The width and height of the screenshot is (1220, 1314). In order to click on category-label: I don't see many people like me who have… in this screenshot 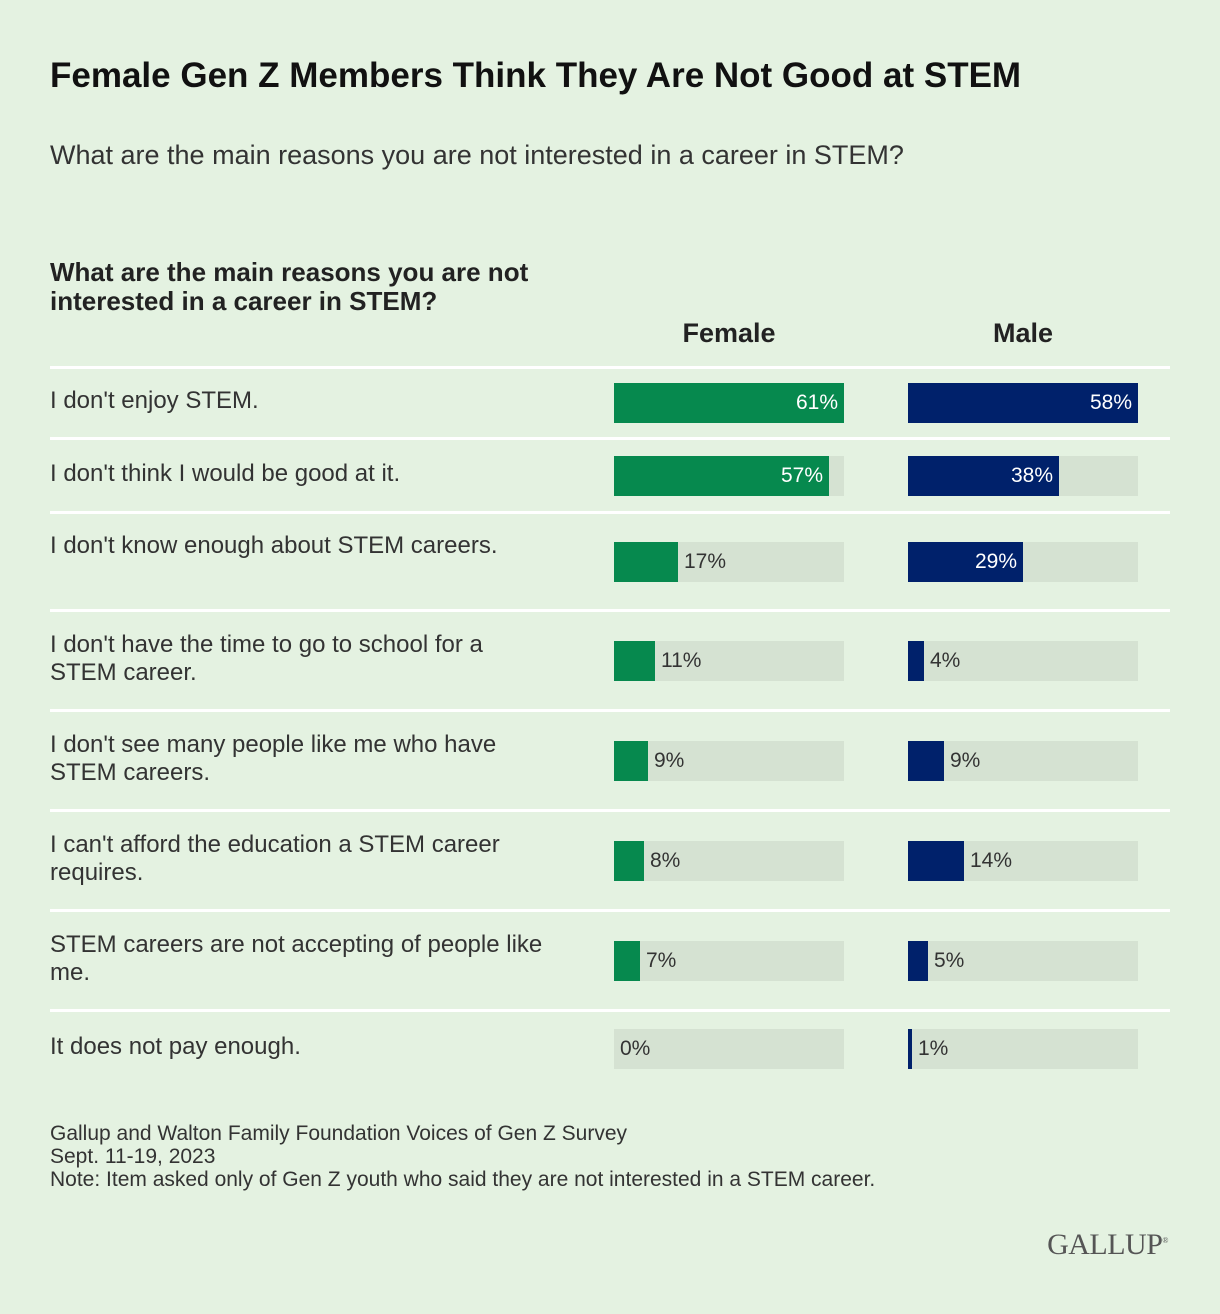, I will do `click(273, 758)`.